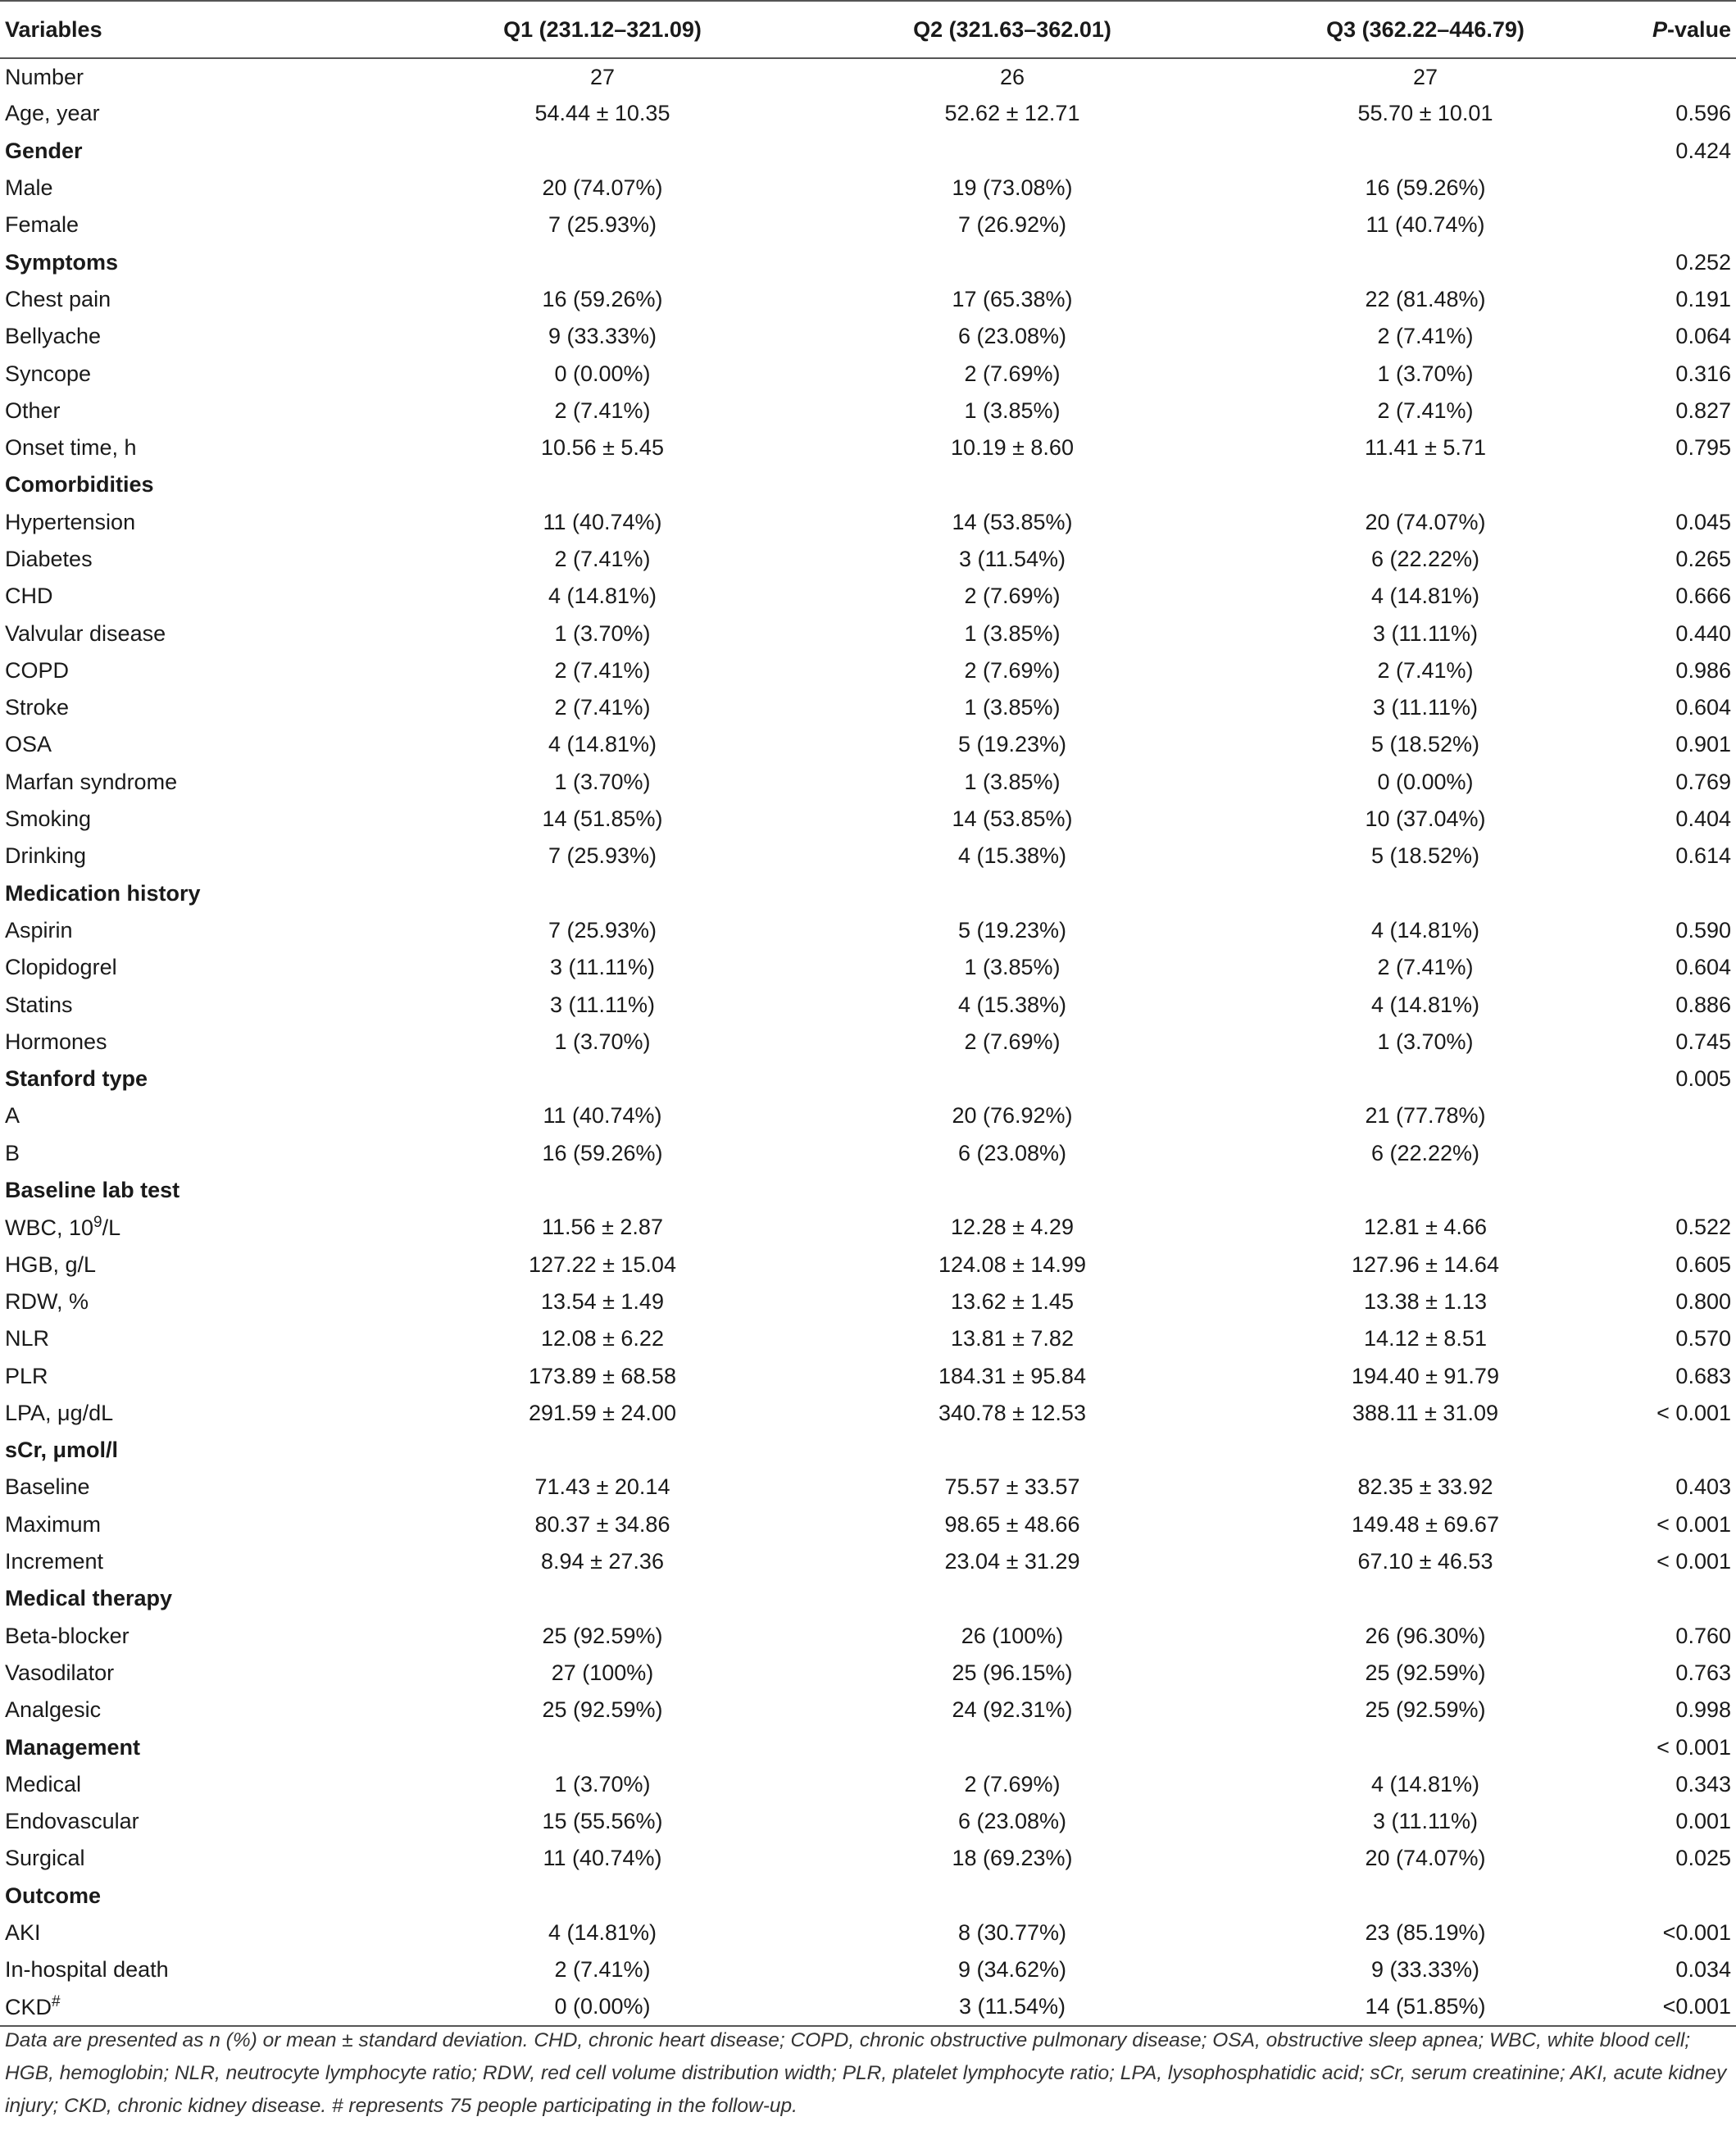  Describe the element at coordinates (1012, 1116) in the screenshot. I see `cell-q2: 20 (76.92%)` at that location.